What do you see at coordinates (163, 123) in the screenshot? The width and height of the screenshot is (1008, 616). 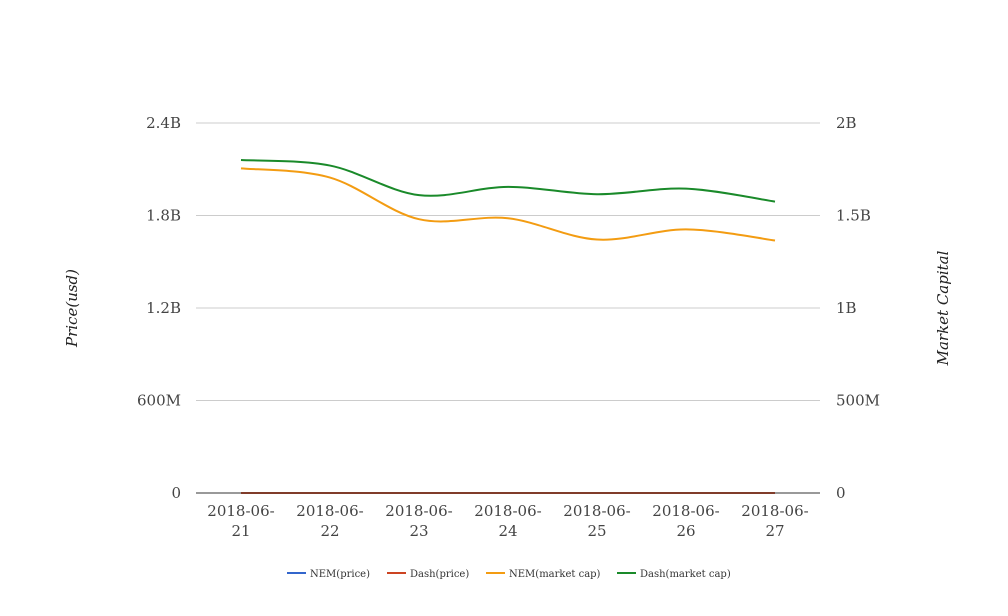 I see `left-tick-label: 2.4B` at bounding box center [163, 123].